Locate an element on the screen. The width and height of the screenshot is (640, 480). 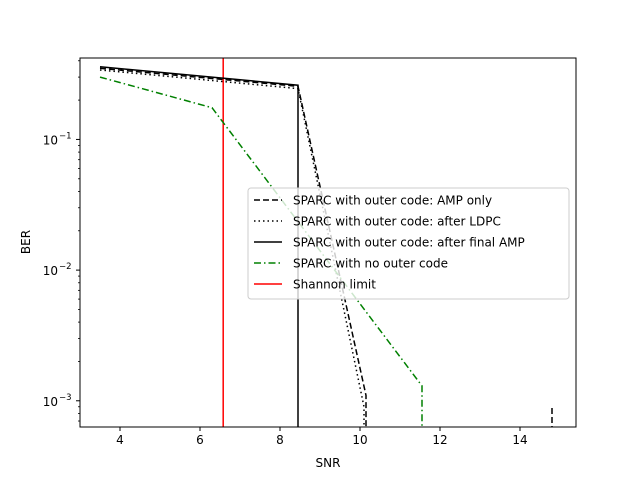
y-tick-label-exponent: −2 is located at coordinates (65, 267).